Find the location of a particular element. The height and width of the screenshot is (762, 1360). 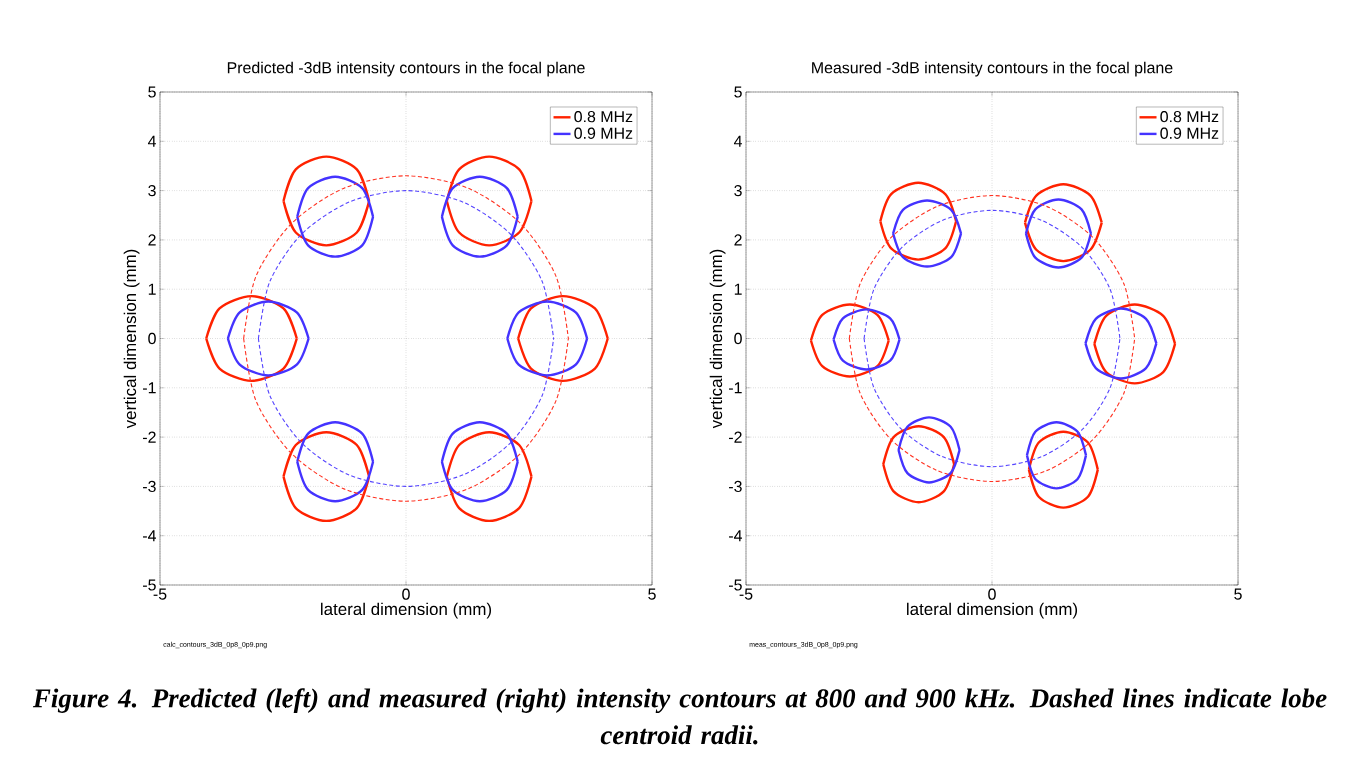

chart-title: Measured -3dB intensity contours in the focal plane is located at coordinates (992, 69).